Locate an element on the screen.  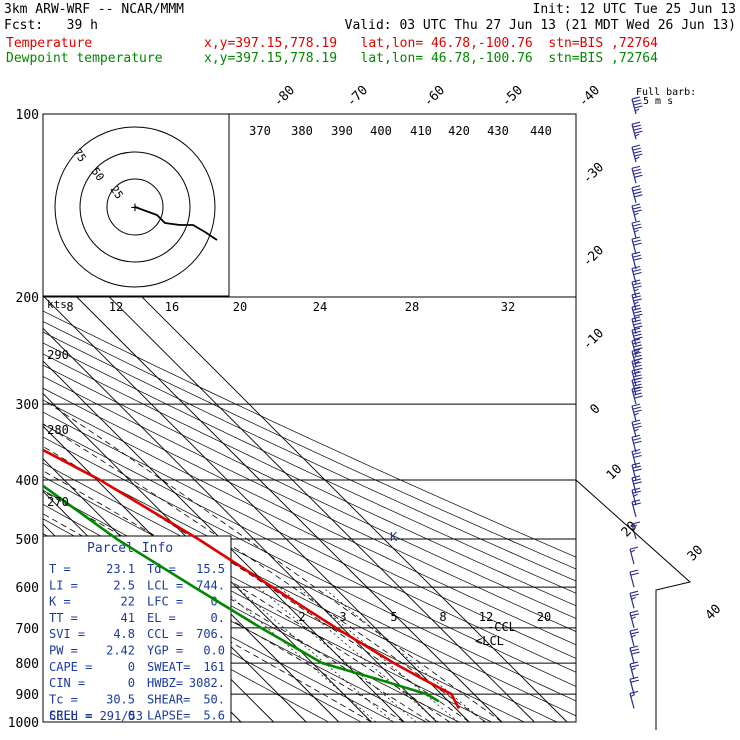
theta-label: 440 is located at coordinates (541, 131).